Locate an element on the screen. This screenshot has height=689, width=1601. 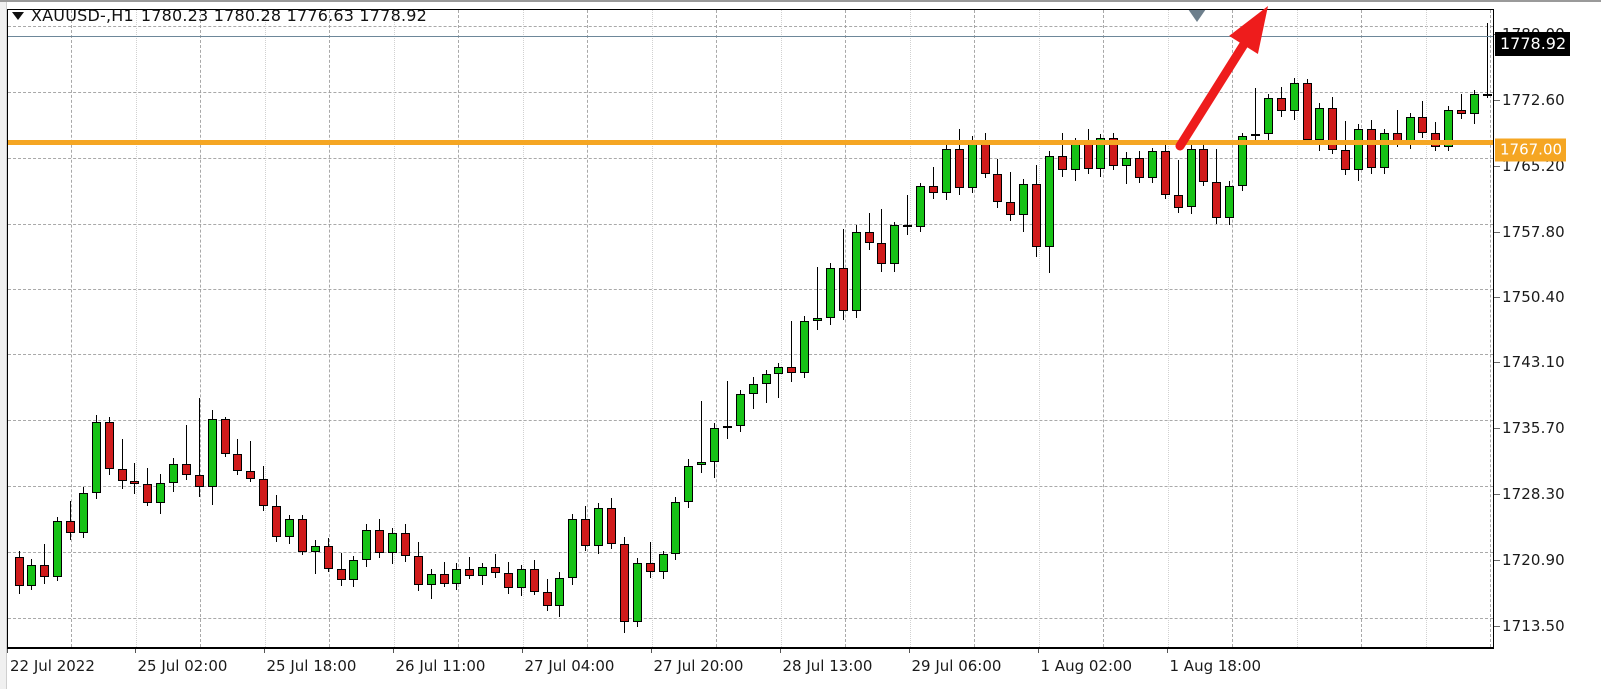
price-level-line is located at coordinates (750, 142).